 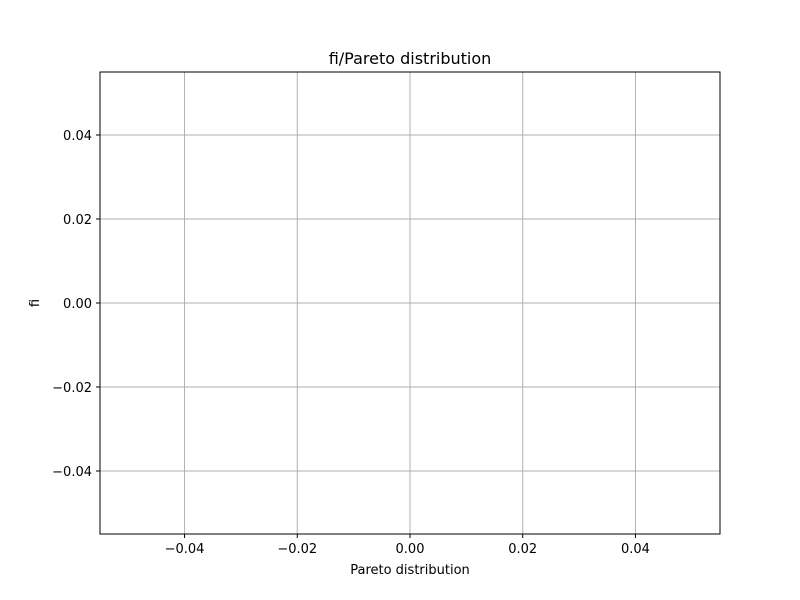 I want to click on y-tick-label: −0.02, so click(x=72, y=388).